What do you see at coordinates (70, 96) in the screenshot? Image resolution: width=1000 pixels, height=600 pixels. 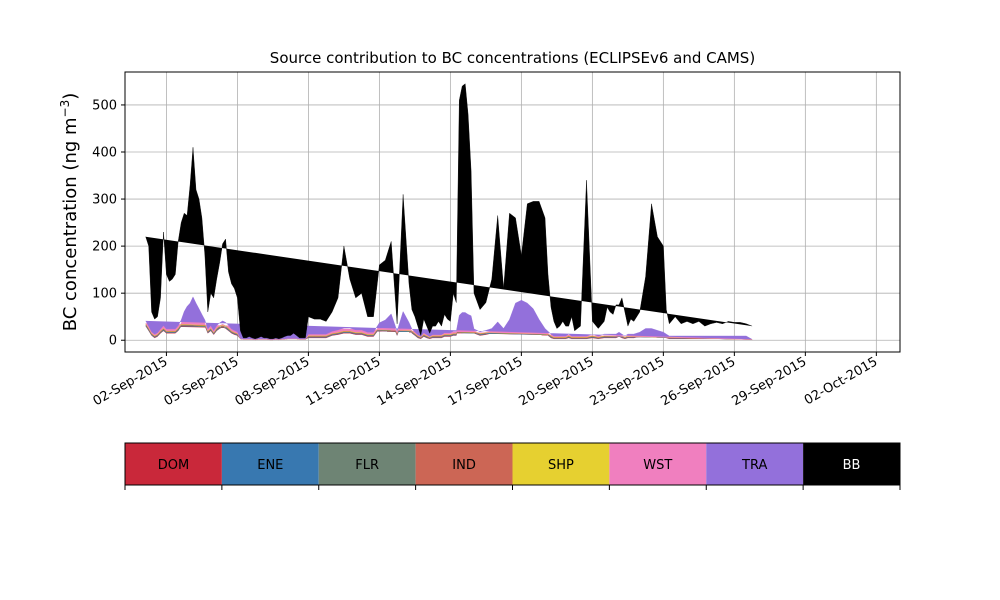 I see `y-axis-label-close: )` at bounding box center [70, 96].